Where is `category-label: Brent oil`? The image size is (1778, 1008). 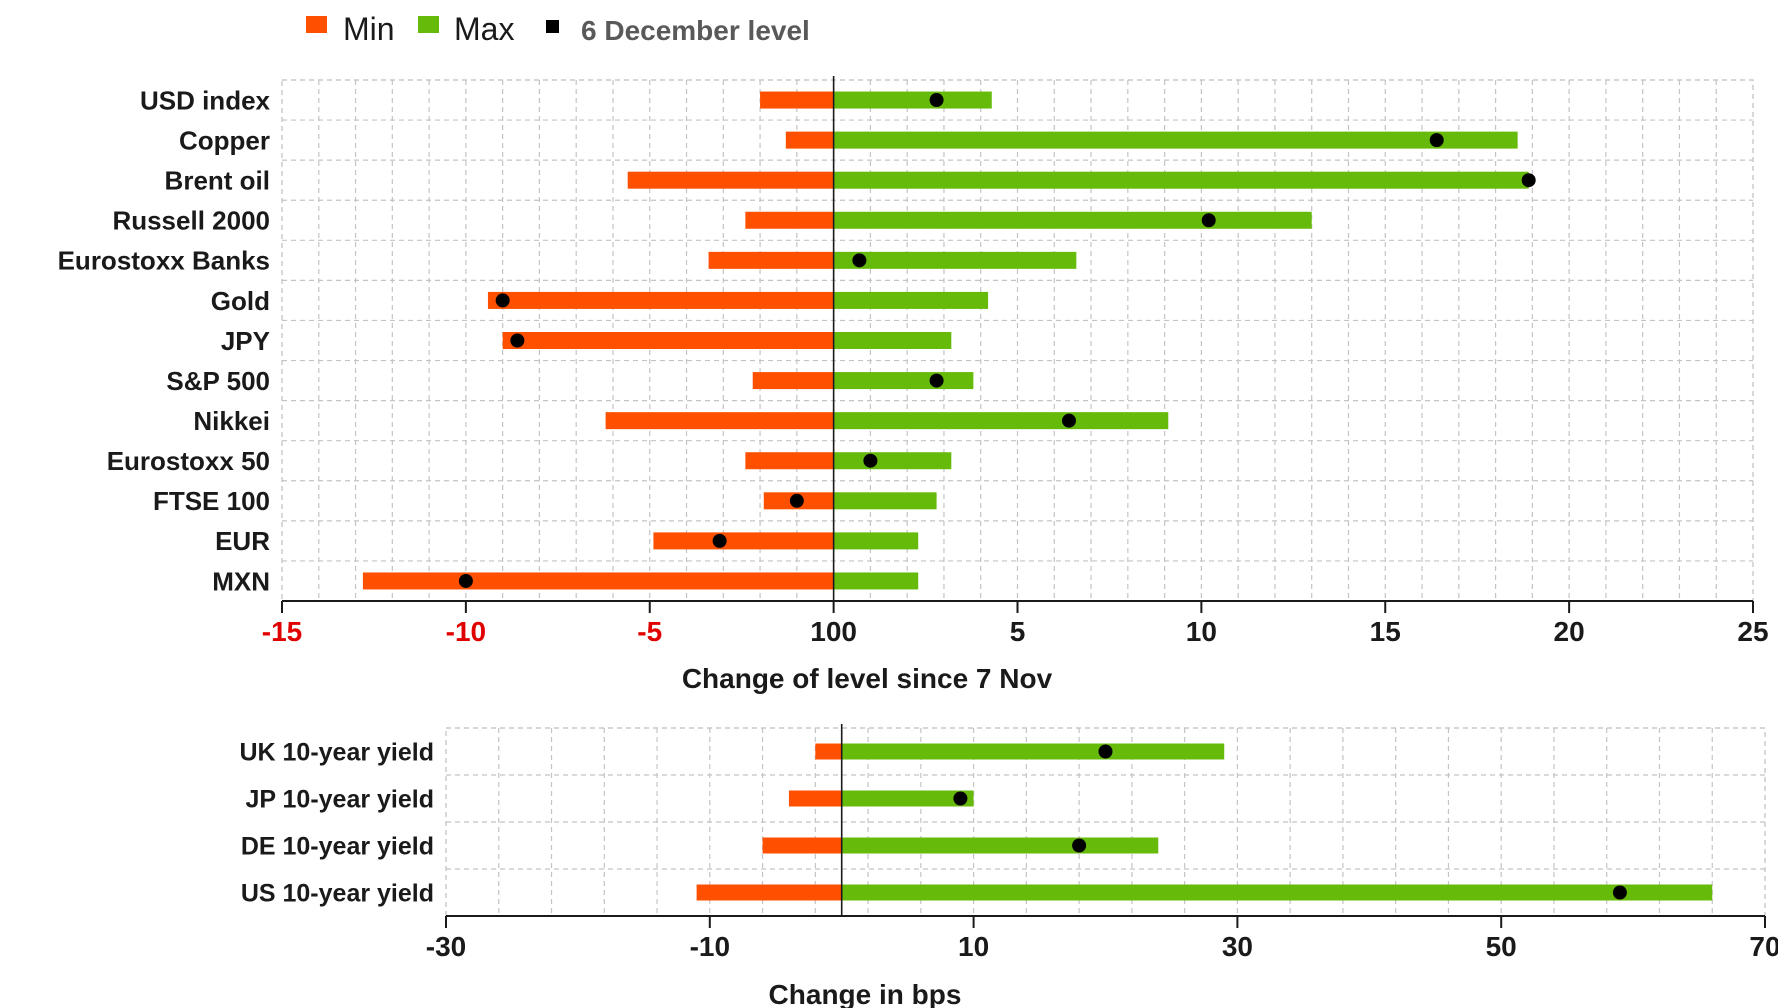
category-label: Brent oil is located at coordinates (217, 181).